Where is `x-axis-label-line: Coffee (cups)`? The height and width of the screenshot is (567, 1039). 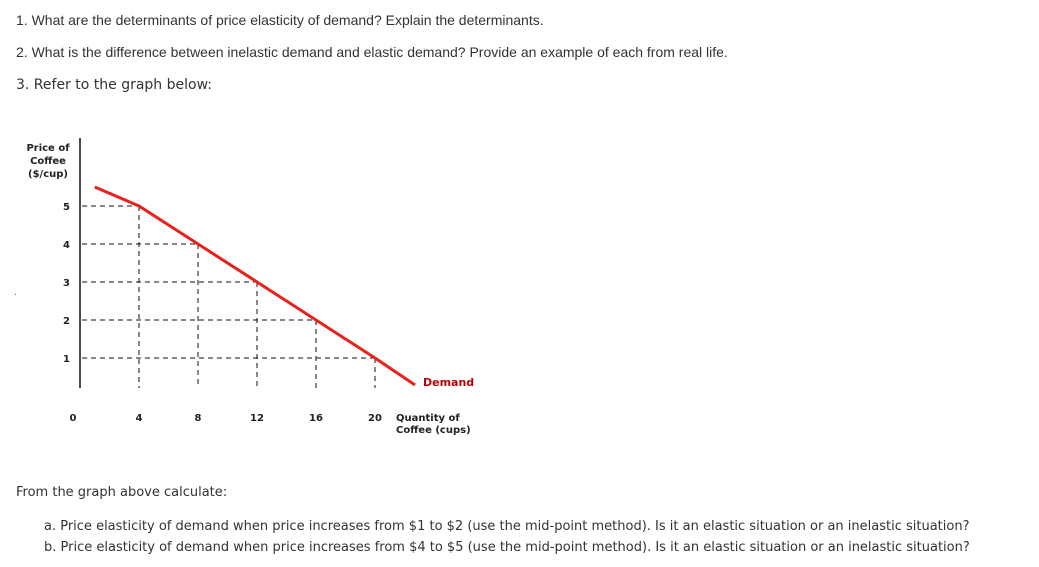
x-axis-label-line: Coffee (cups) is located at coordinates (433, 430).